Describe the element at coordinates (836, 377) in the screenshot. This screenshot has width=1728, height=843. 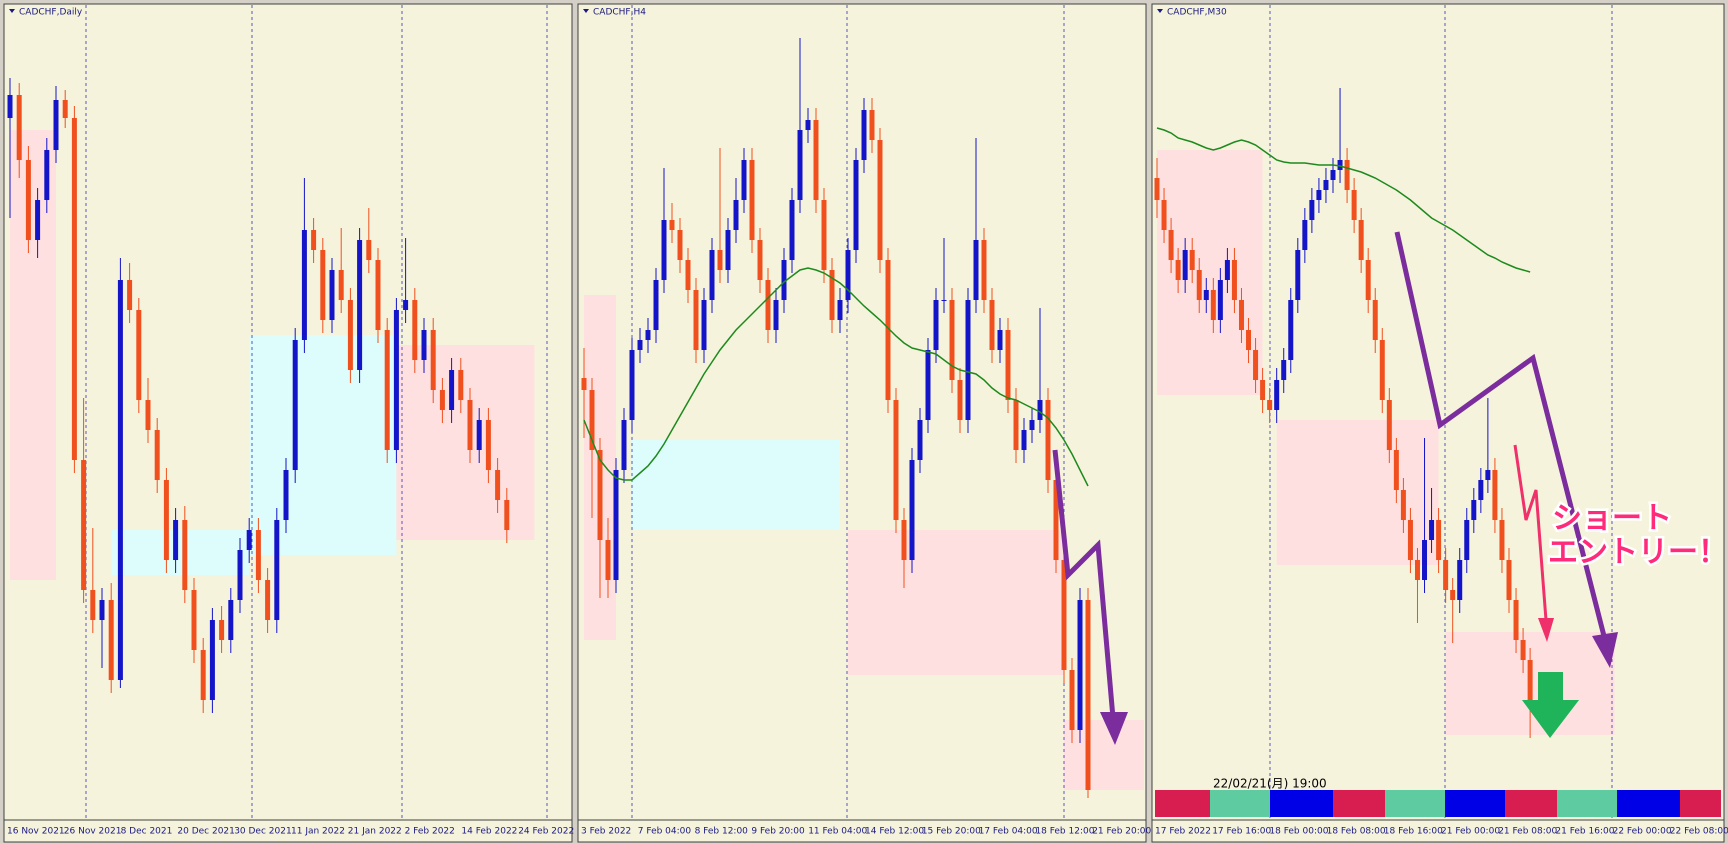
I see `moving-average` at that location.